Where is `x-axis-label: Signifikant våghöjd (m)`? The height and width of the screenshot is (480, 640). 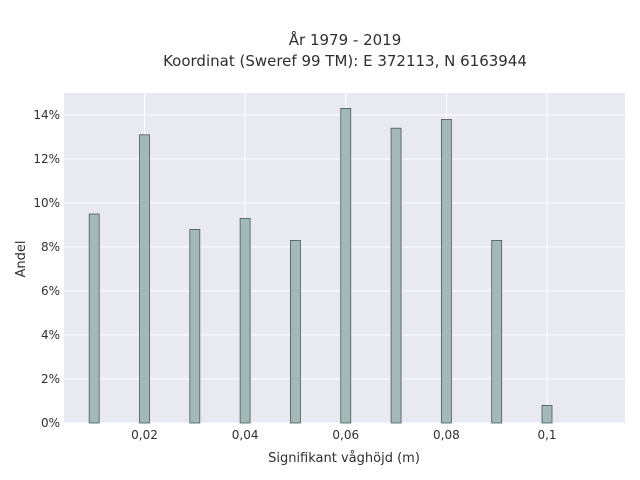
x-axis-label: Signifikant våghöjd (m) is located at coordinates (344, 458).